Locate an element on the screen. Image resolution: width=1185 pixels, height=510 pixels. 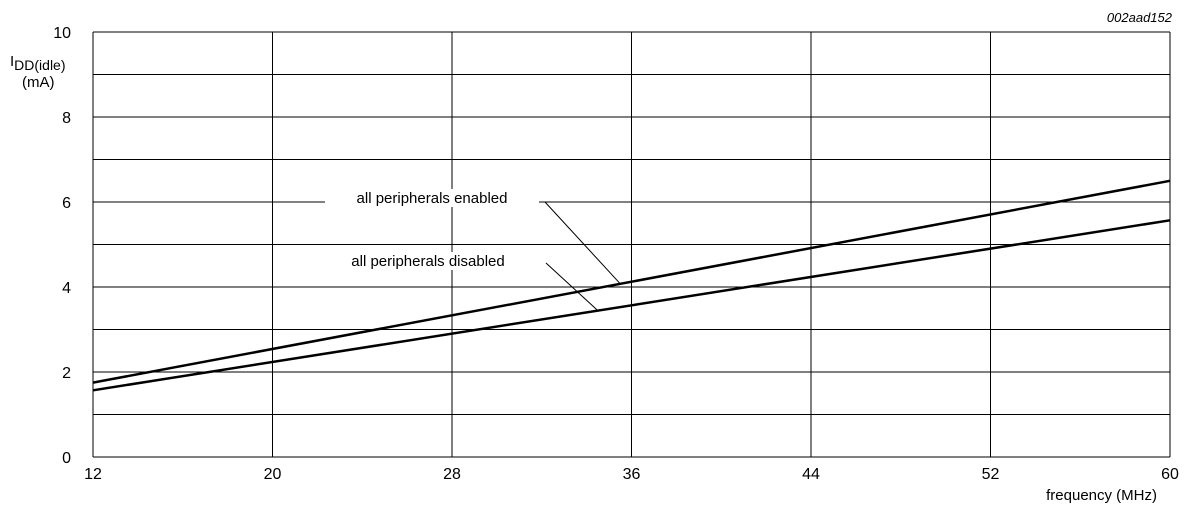
y-axis-unit: (mA) is located at coordinates (38, 82).